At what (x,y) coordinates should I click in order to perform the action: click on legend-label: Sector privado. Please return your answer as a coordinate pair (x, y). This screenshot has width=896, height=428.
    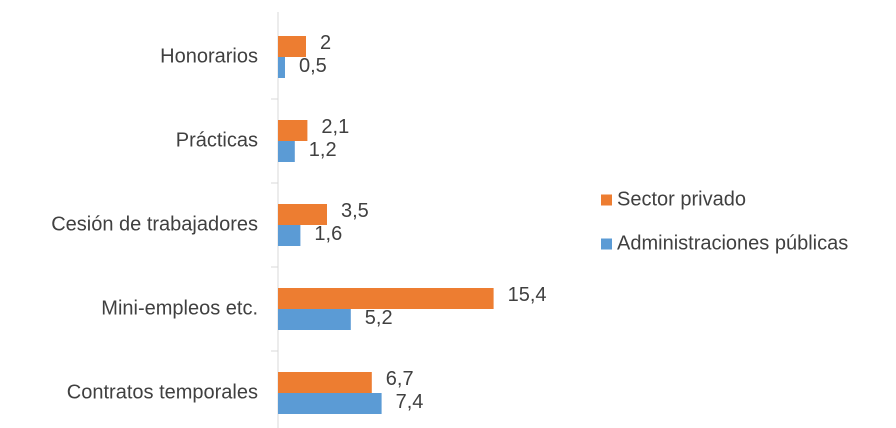
    Looking at the image, I should click on (681, 199).